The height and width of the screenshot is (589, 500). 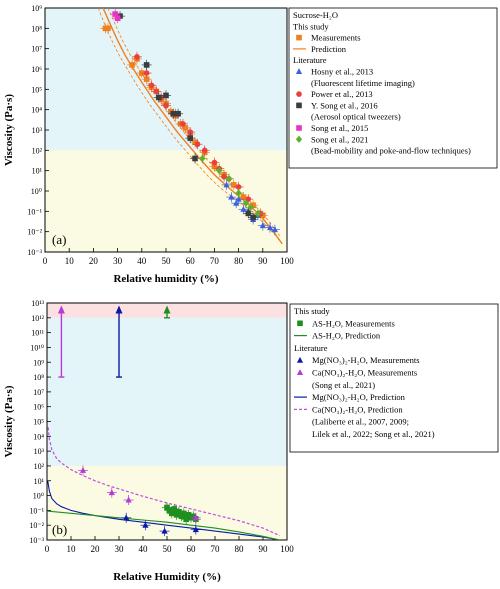 I want to click on y-tick-label: 10⁻¹, so click(x=34, y=211).